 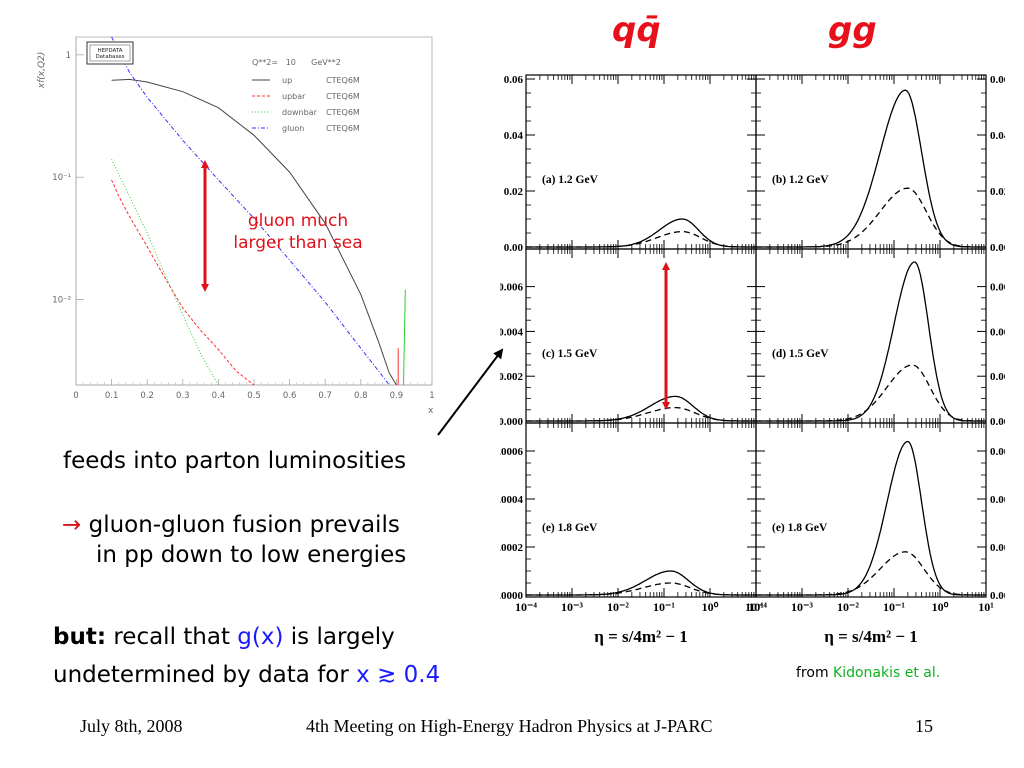 I want to click on lum-y-tick-label: 0.0000, so click(x=997, y=596).